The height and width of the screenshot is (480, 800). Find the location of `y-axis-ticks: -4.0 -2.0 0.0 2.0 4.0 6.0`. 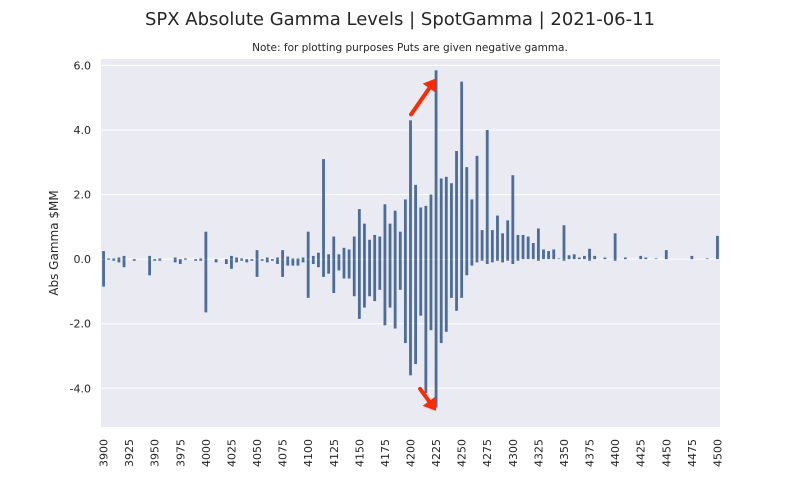

y-axis-ticks: -4.0 -2.0 0.0 2.0 4.0 6.0 is located at coordinates (80, 227).